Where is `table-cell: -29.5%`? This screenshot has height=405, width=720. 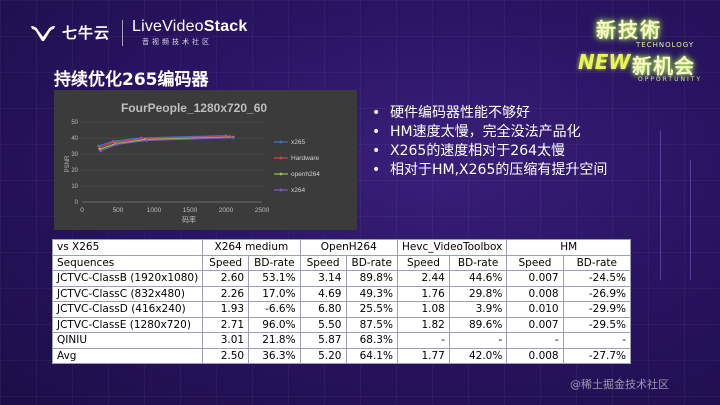
table-cell: -29.5% is located at coordinates (597, 324).